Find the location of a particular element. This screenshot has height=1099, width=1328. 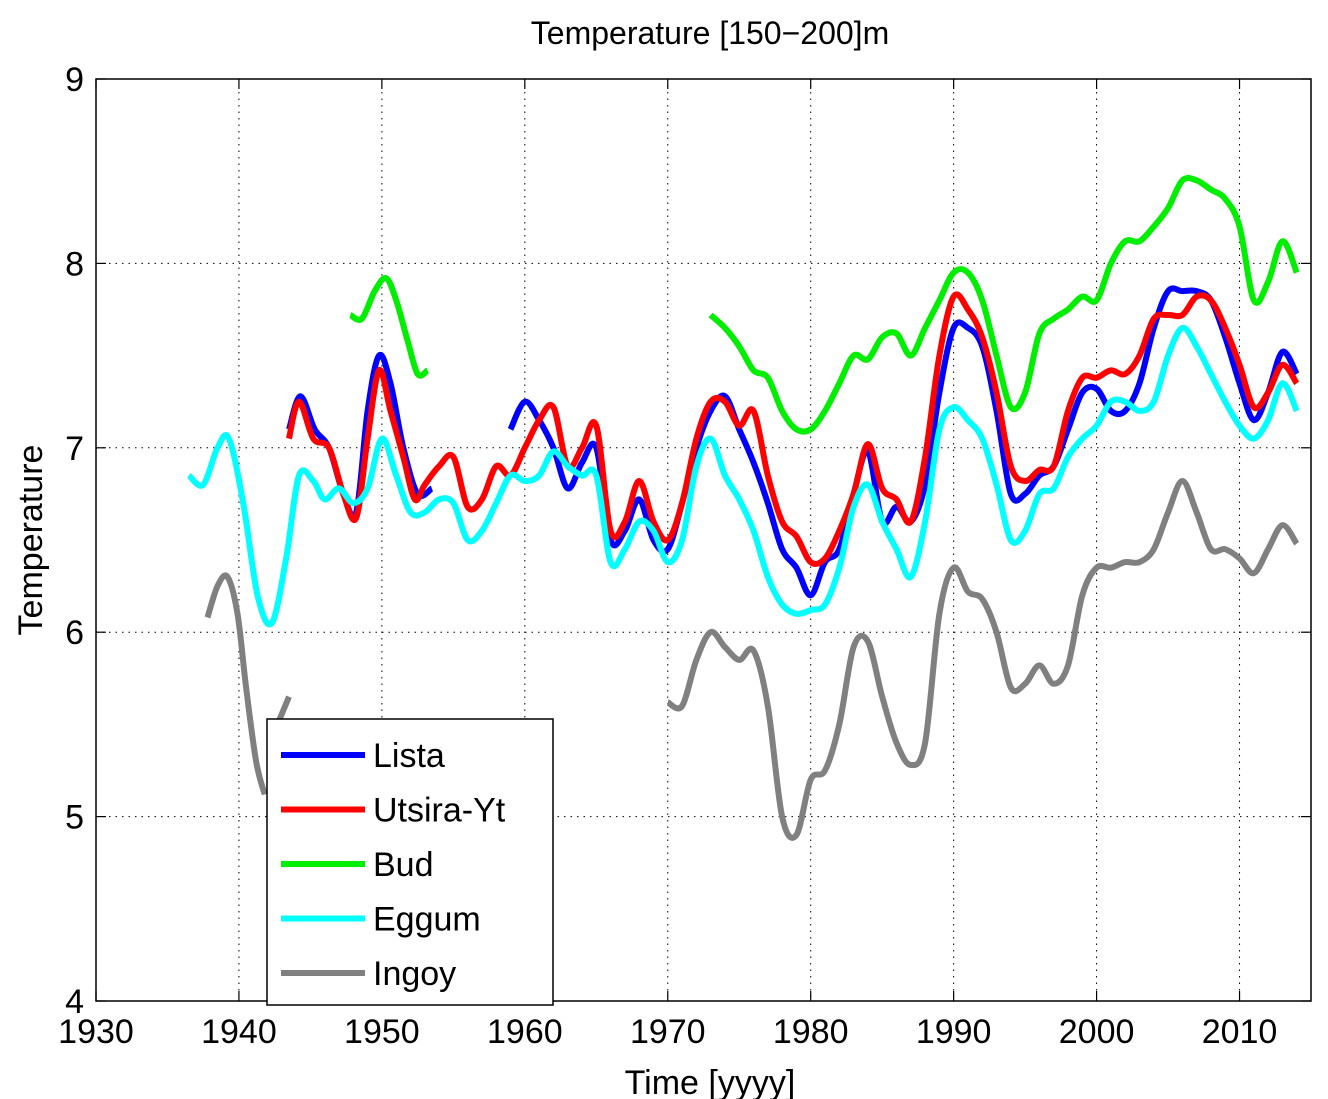

y-tick-label: 7 is located at coordinates (74, 449).